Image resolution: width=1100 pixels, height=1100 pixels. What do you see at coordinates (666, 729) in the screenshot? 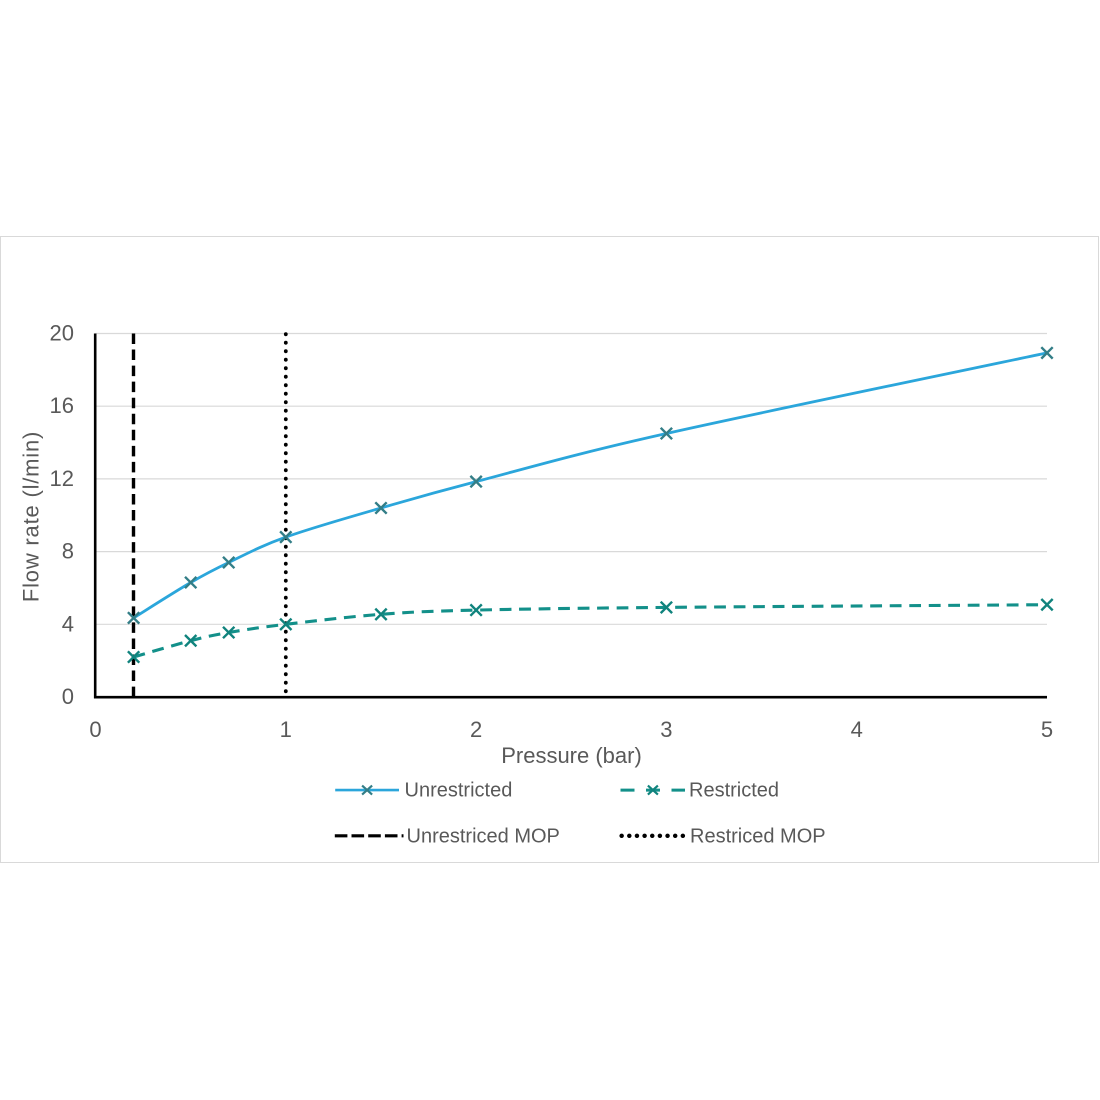
I see `svg-text: 3` at bounding box center [666, 729].